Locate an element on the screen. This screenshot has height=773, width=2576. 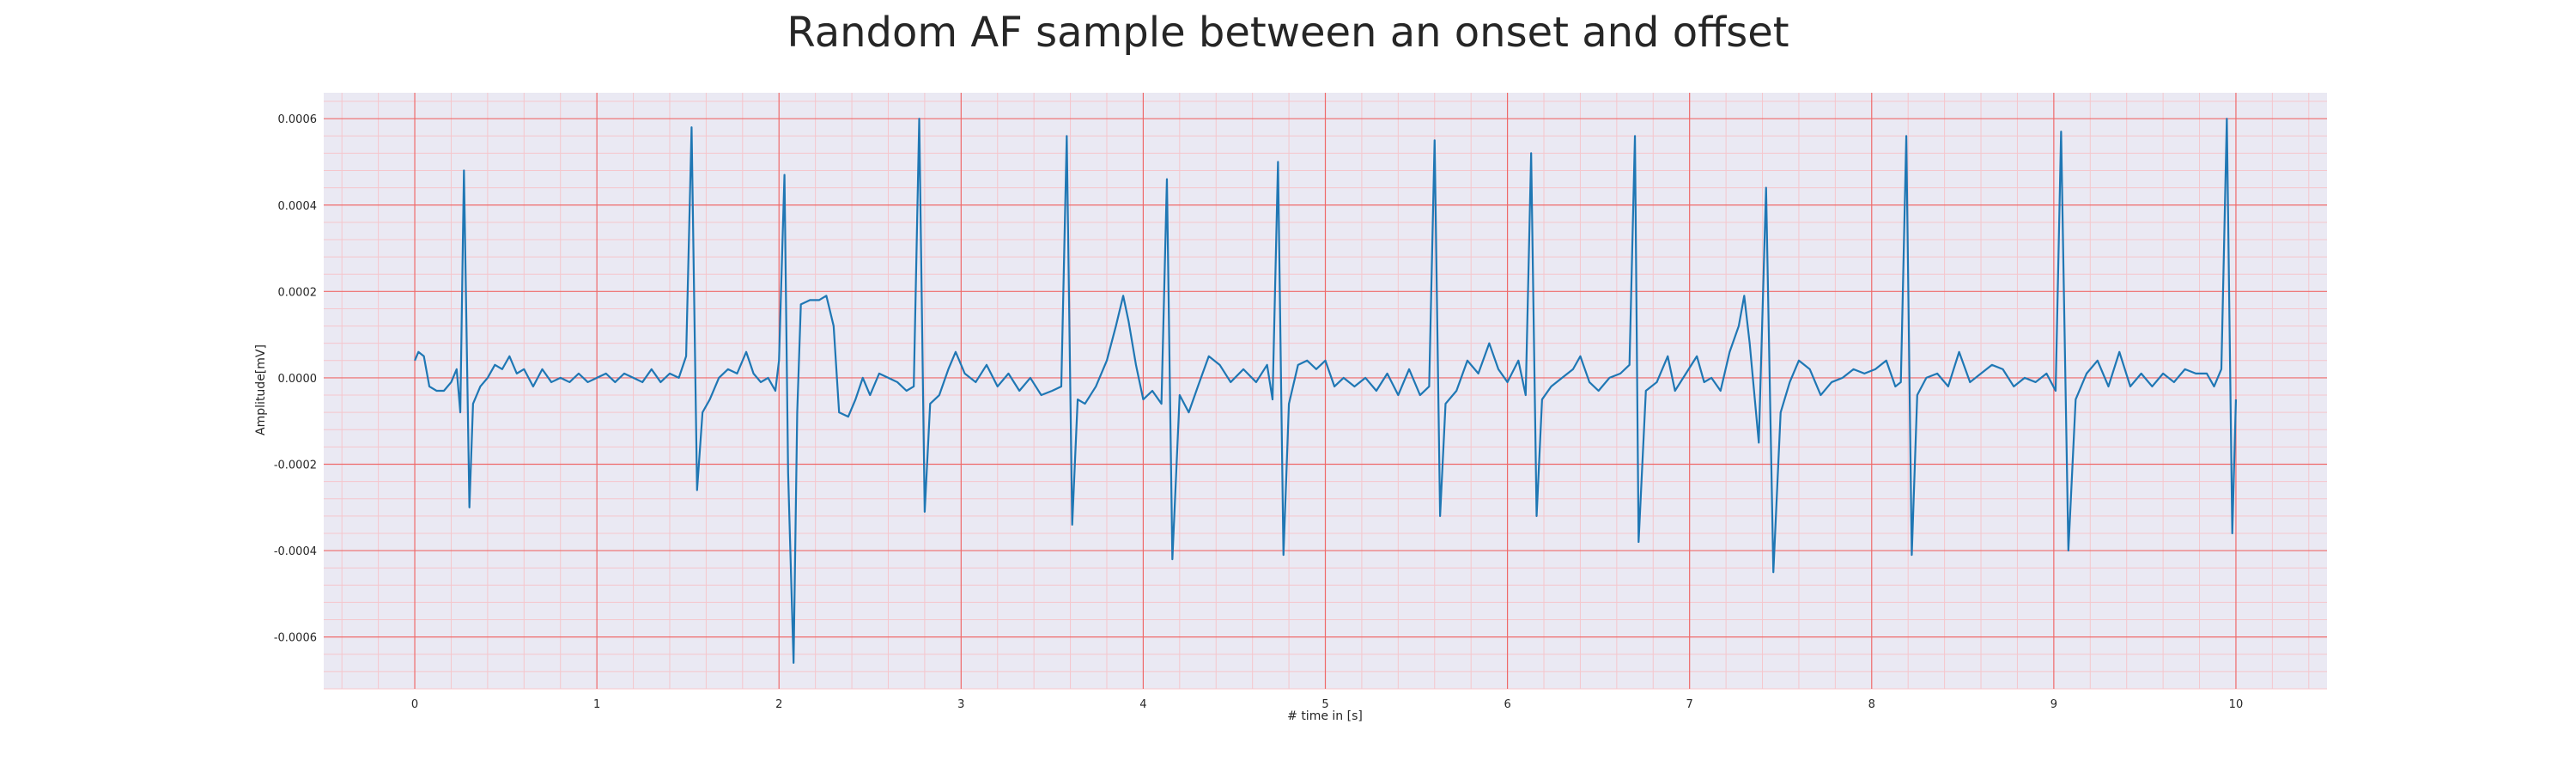
x-tick-label: 0 is located at coordinates (414, 704).